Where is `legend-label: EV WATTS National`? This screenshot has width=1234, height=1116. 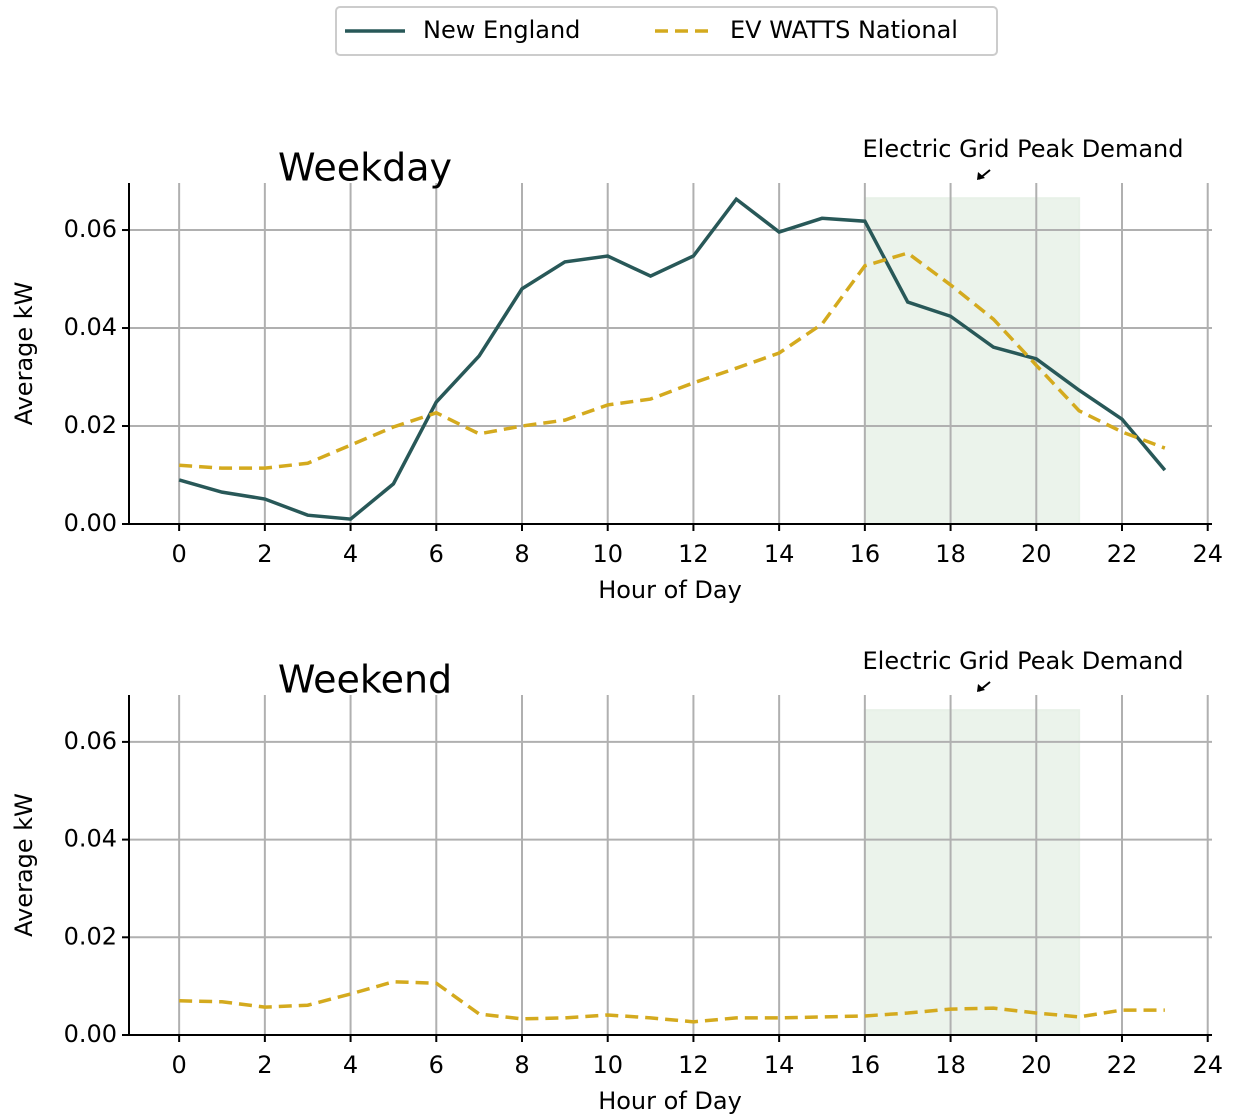 legend-label: EV WATTS National is located at coordinates (844, 30).